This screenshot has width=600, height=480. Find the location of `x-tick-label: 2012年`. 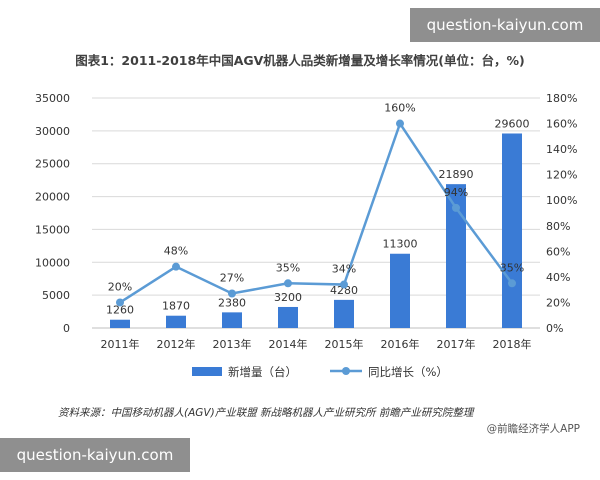

x-tick-label: 2012年 is located at coordinates (176, 344).